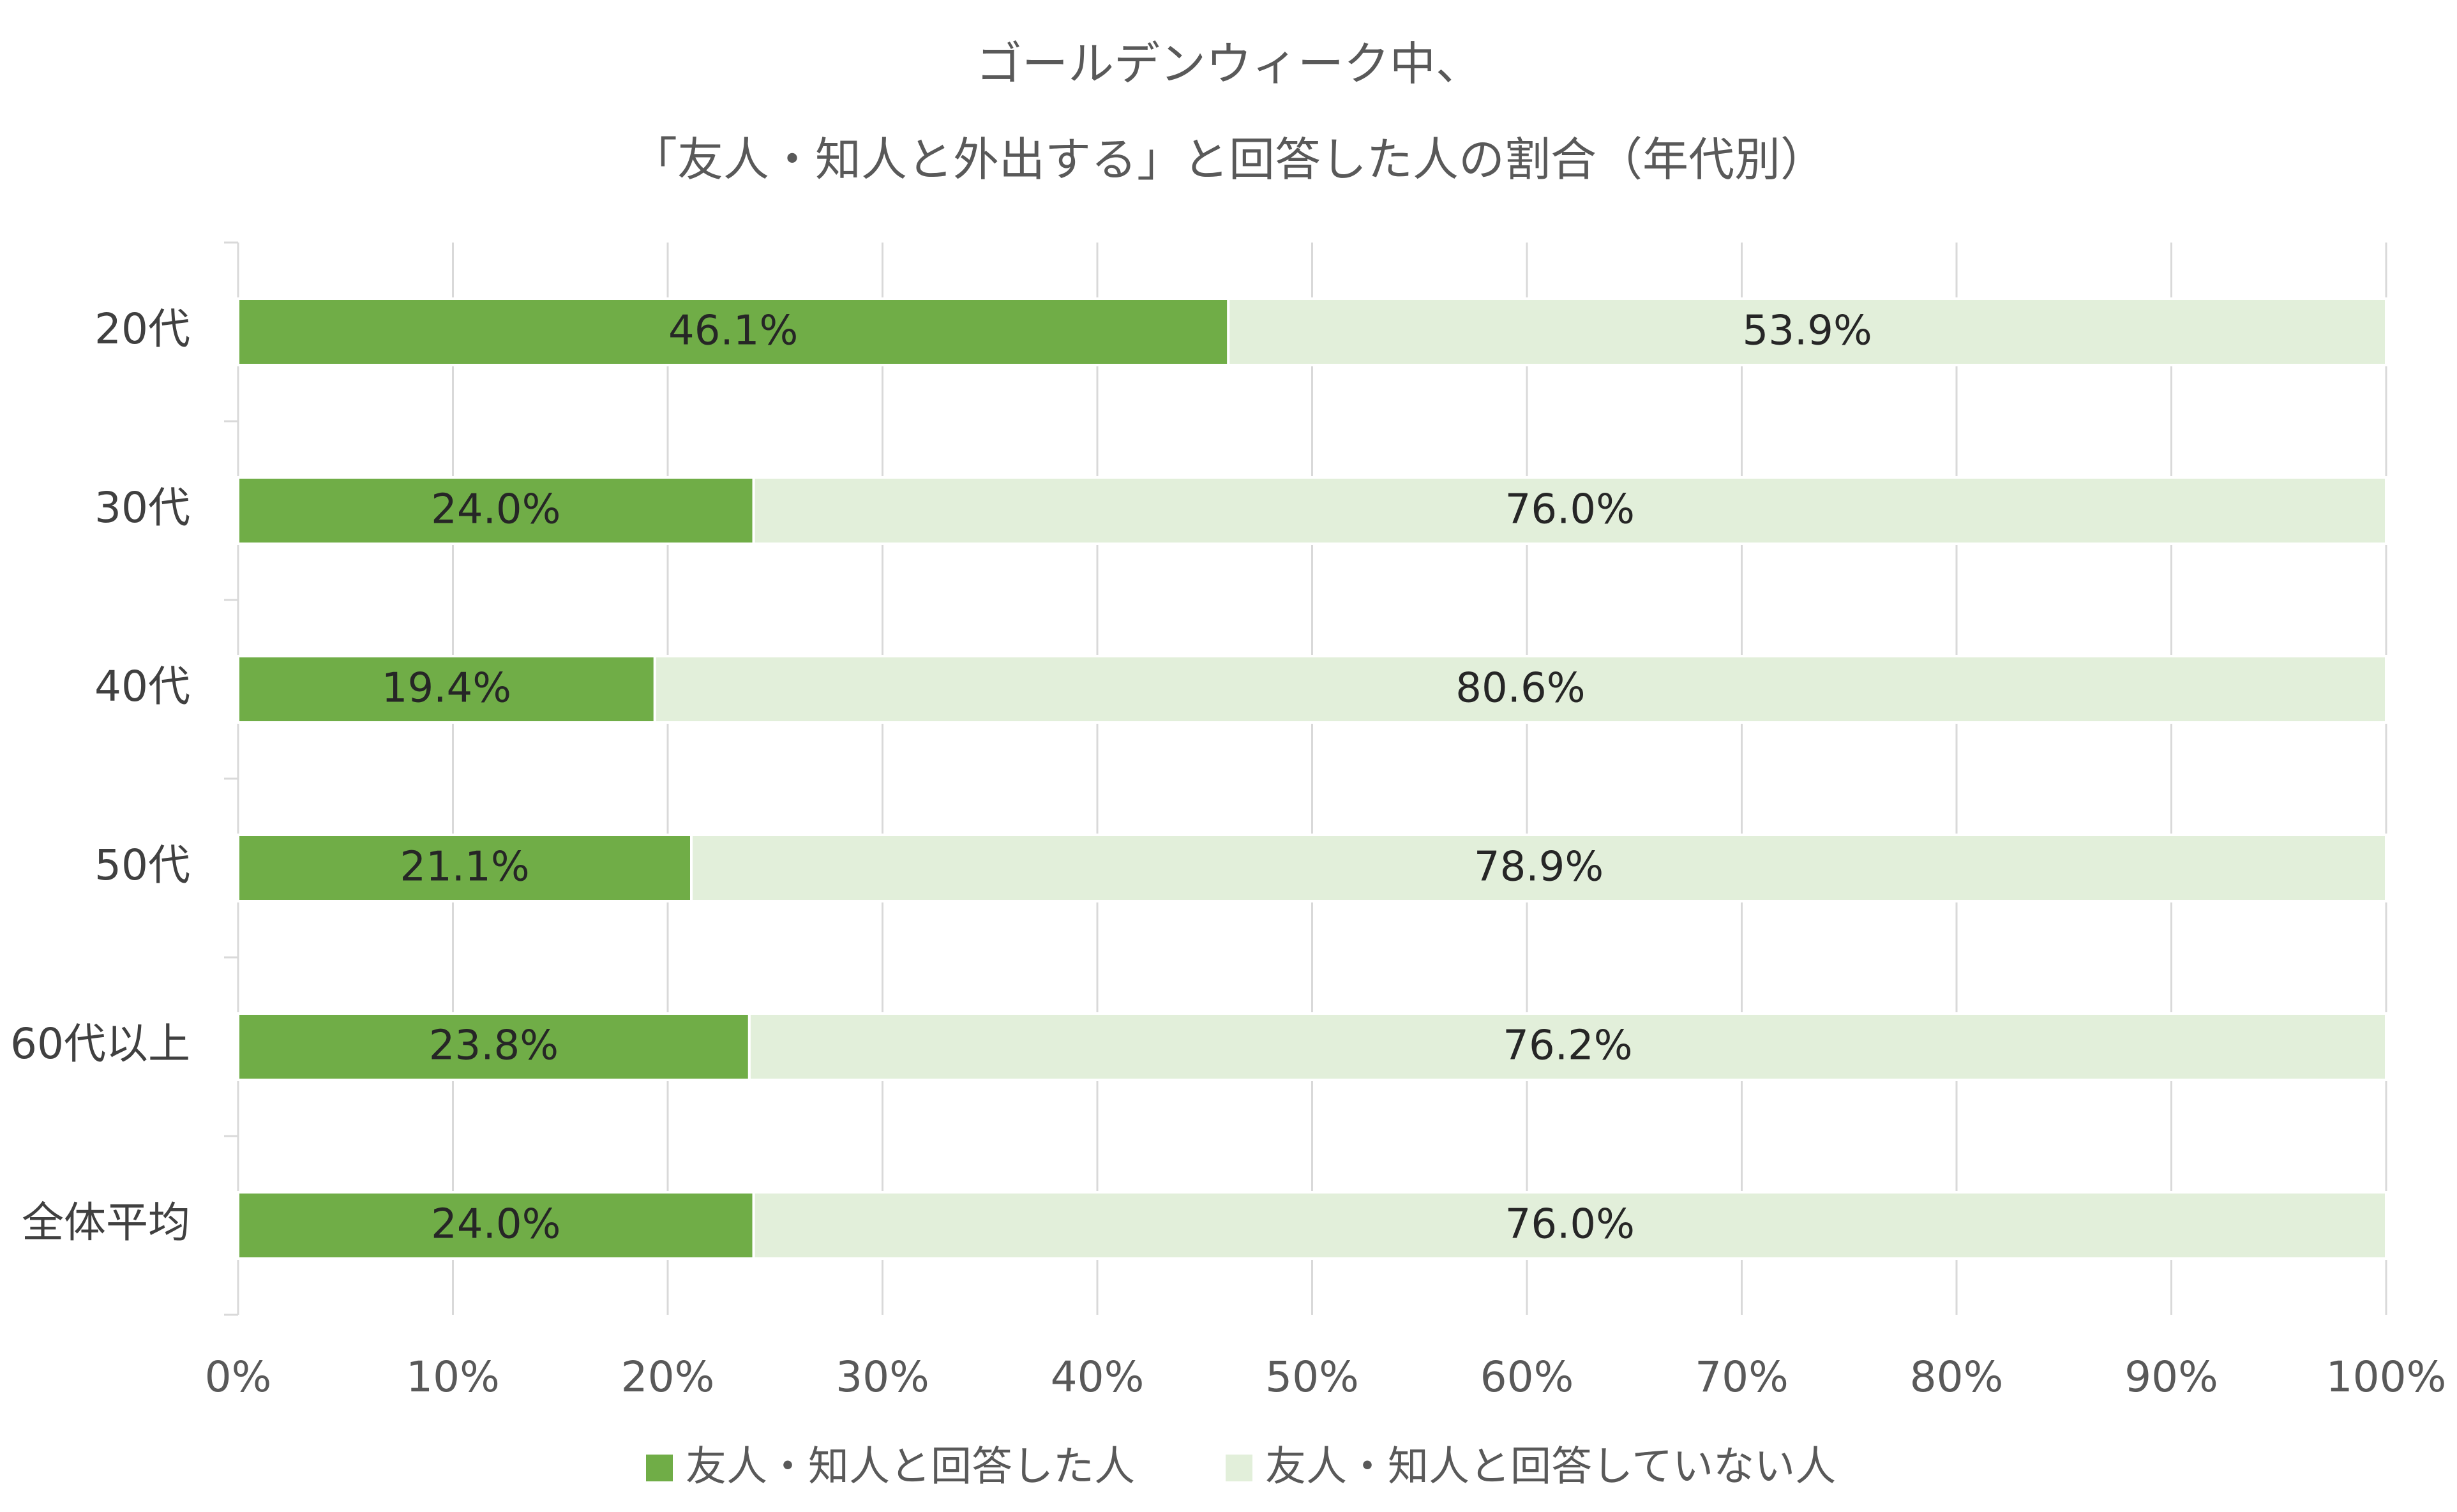 The image size is (2457, 1512). Describe the element at coordinates (1551, 1468) in the screenshot. I see `legend-label: 友人・知人と回答していない人` at that location.